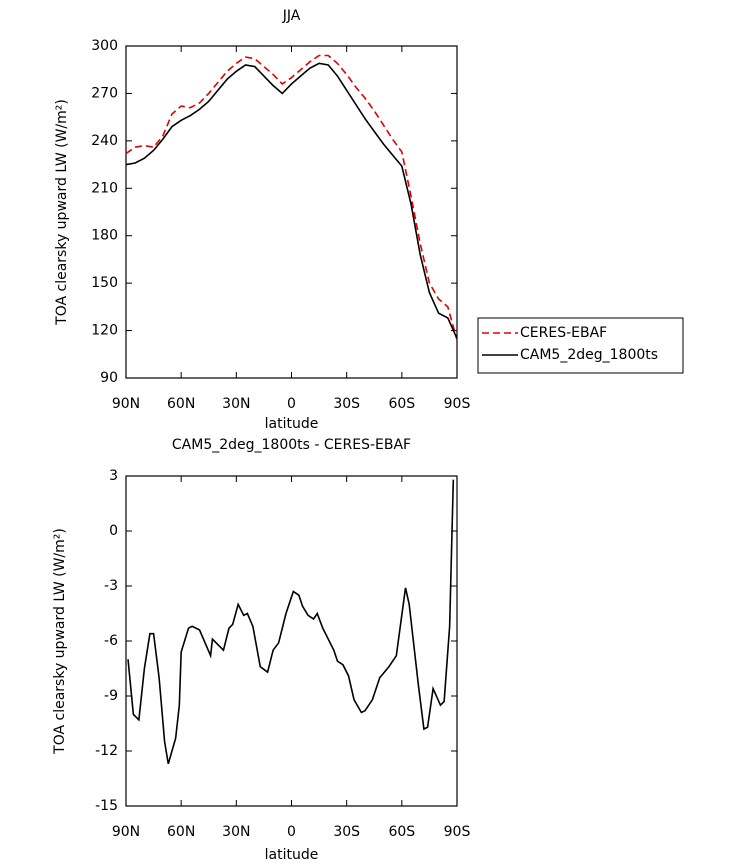 This screenshot has height=866, width=733. Describe the element at coordinates (113, 531) in the screenshot. I see `y-tick-label: 0` at that location.